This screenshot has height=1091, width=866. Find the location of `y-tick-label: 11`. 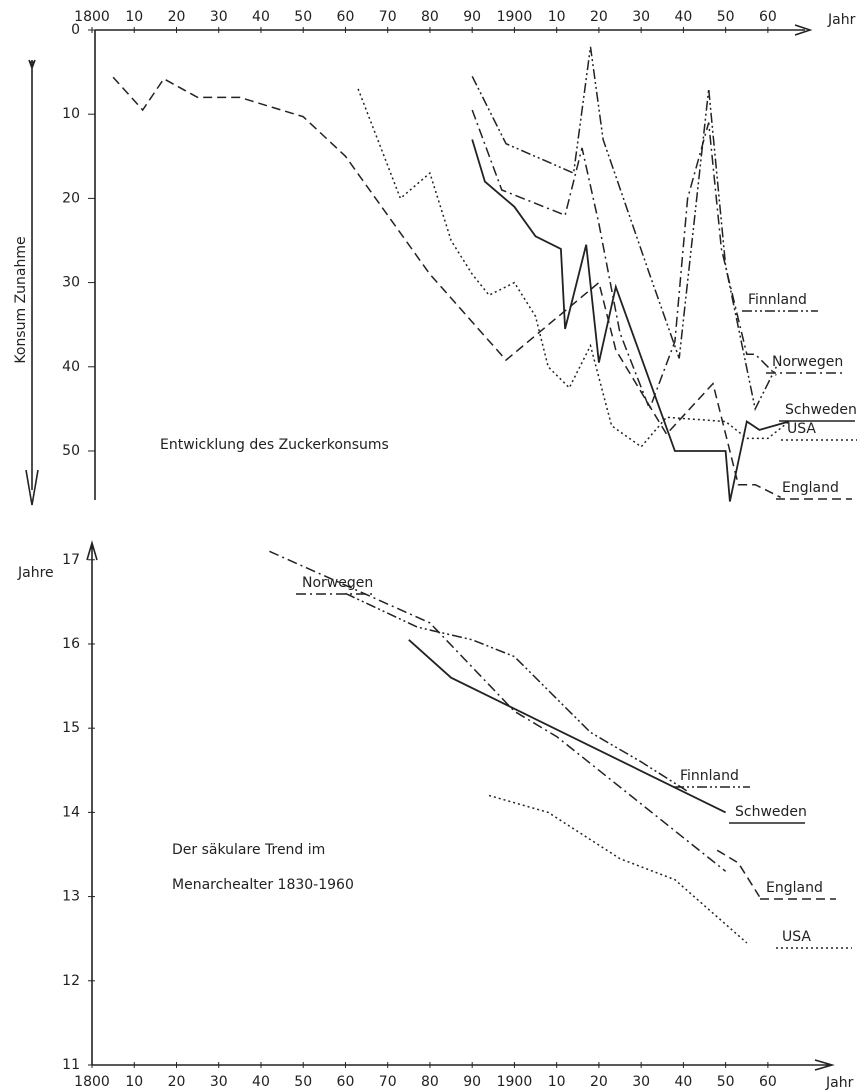

y-tick-label: 11 is located at coordinates (71, 1065).